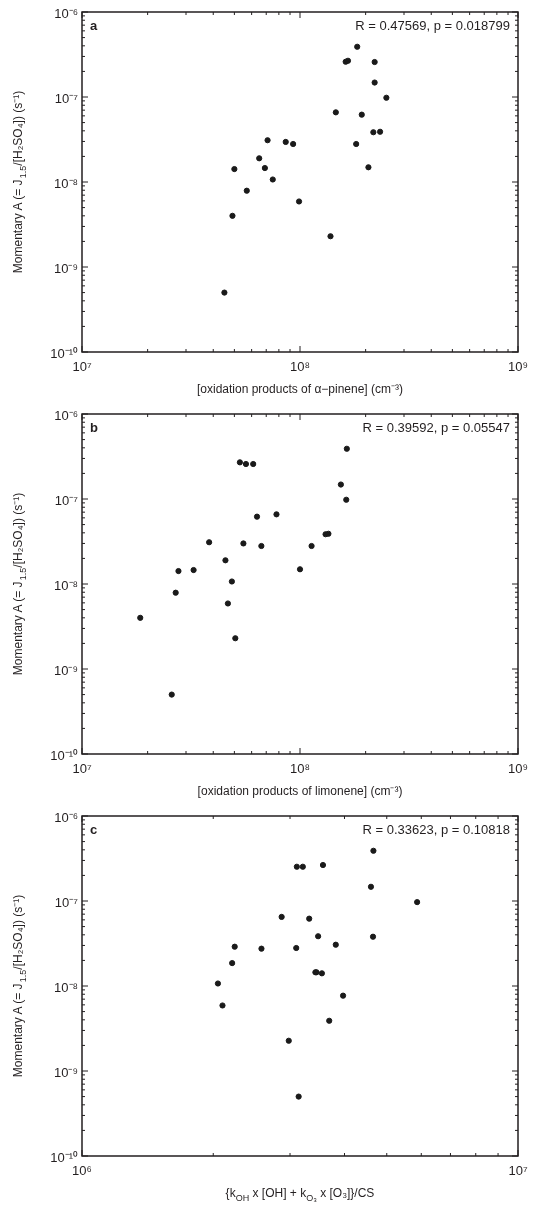  Describe the element at coordinates (82, 1170) in the screenshot. I see `x-tick-label: 10⁶` at that location.